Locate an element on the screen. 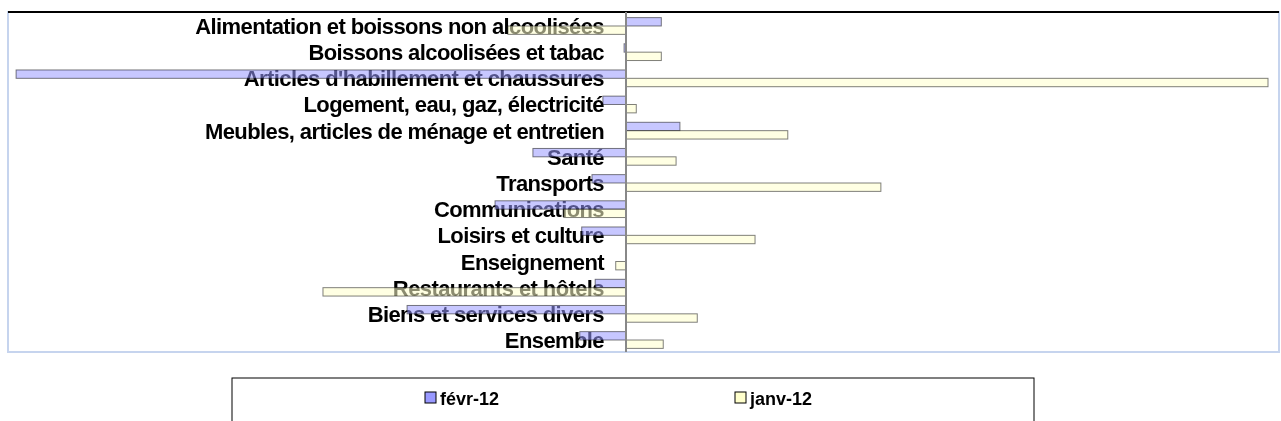 The height and width of the screenshot is (421, 1281). y-tick-label: Transports is located at coordinates (550, 183).